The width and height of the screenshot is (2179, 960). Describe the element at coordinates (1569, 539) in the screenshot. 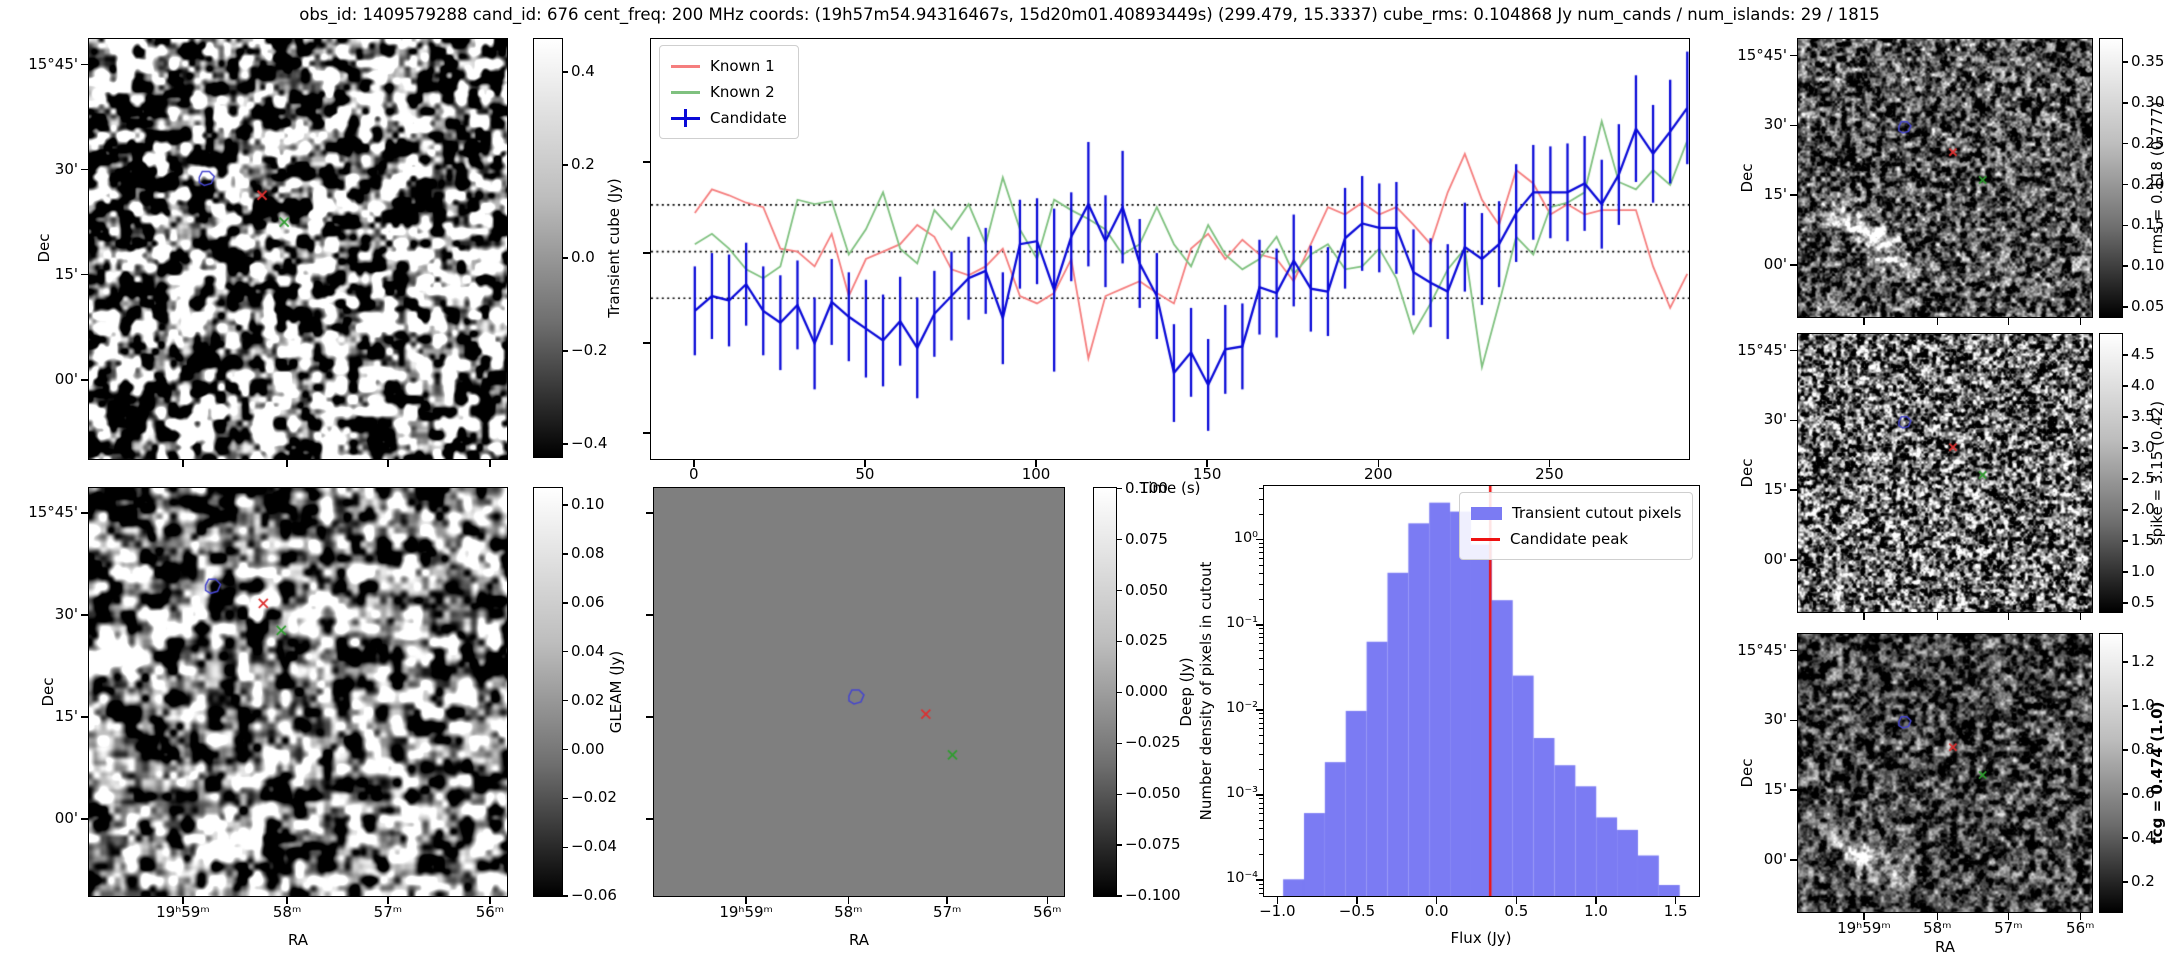

I see `candidate-peak-label: Candidate peak` at that location.